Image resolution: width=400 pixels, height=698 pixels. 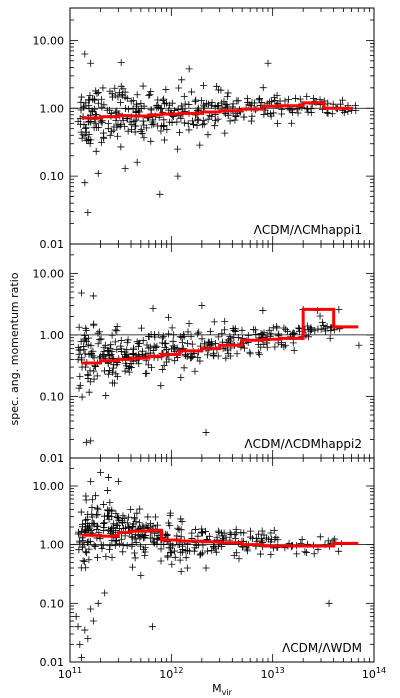 What do you see at coordinates (171, 673) in the screenshot?
I see `x-tick-label: 1012` at bounding box center [171, 673].